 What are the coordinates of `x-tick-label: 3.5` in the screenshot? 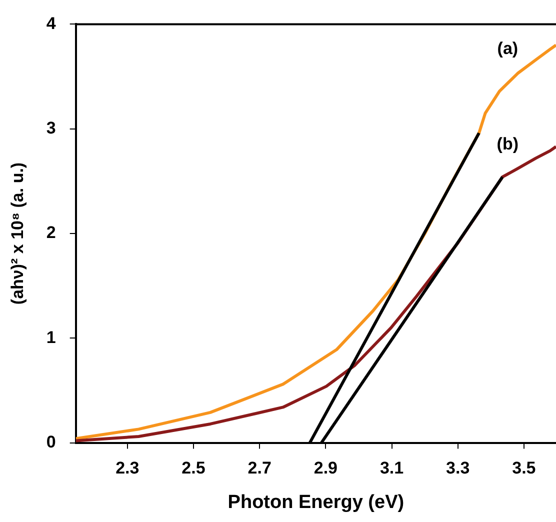 It's located at (524, 468).